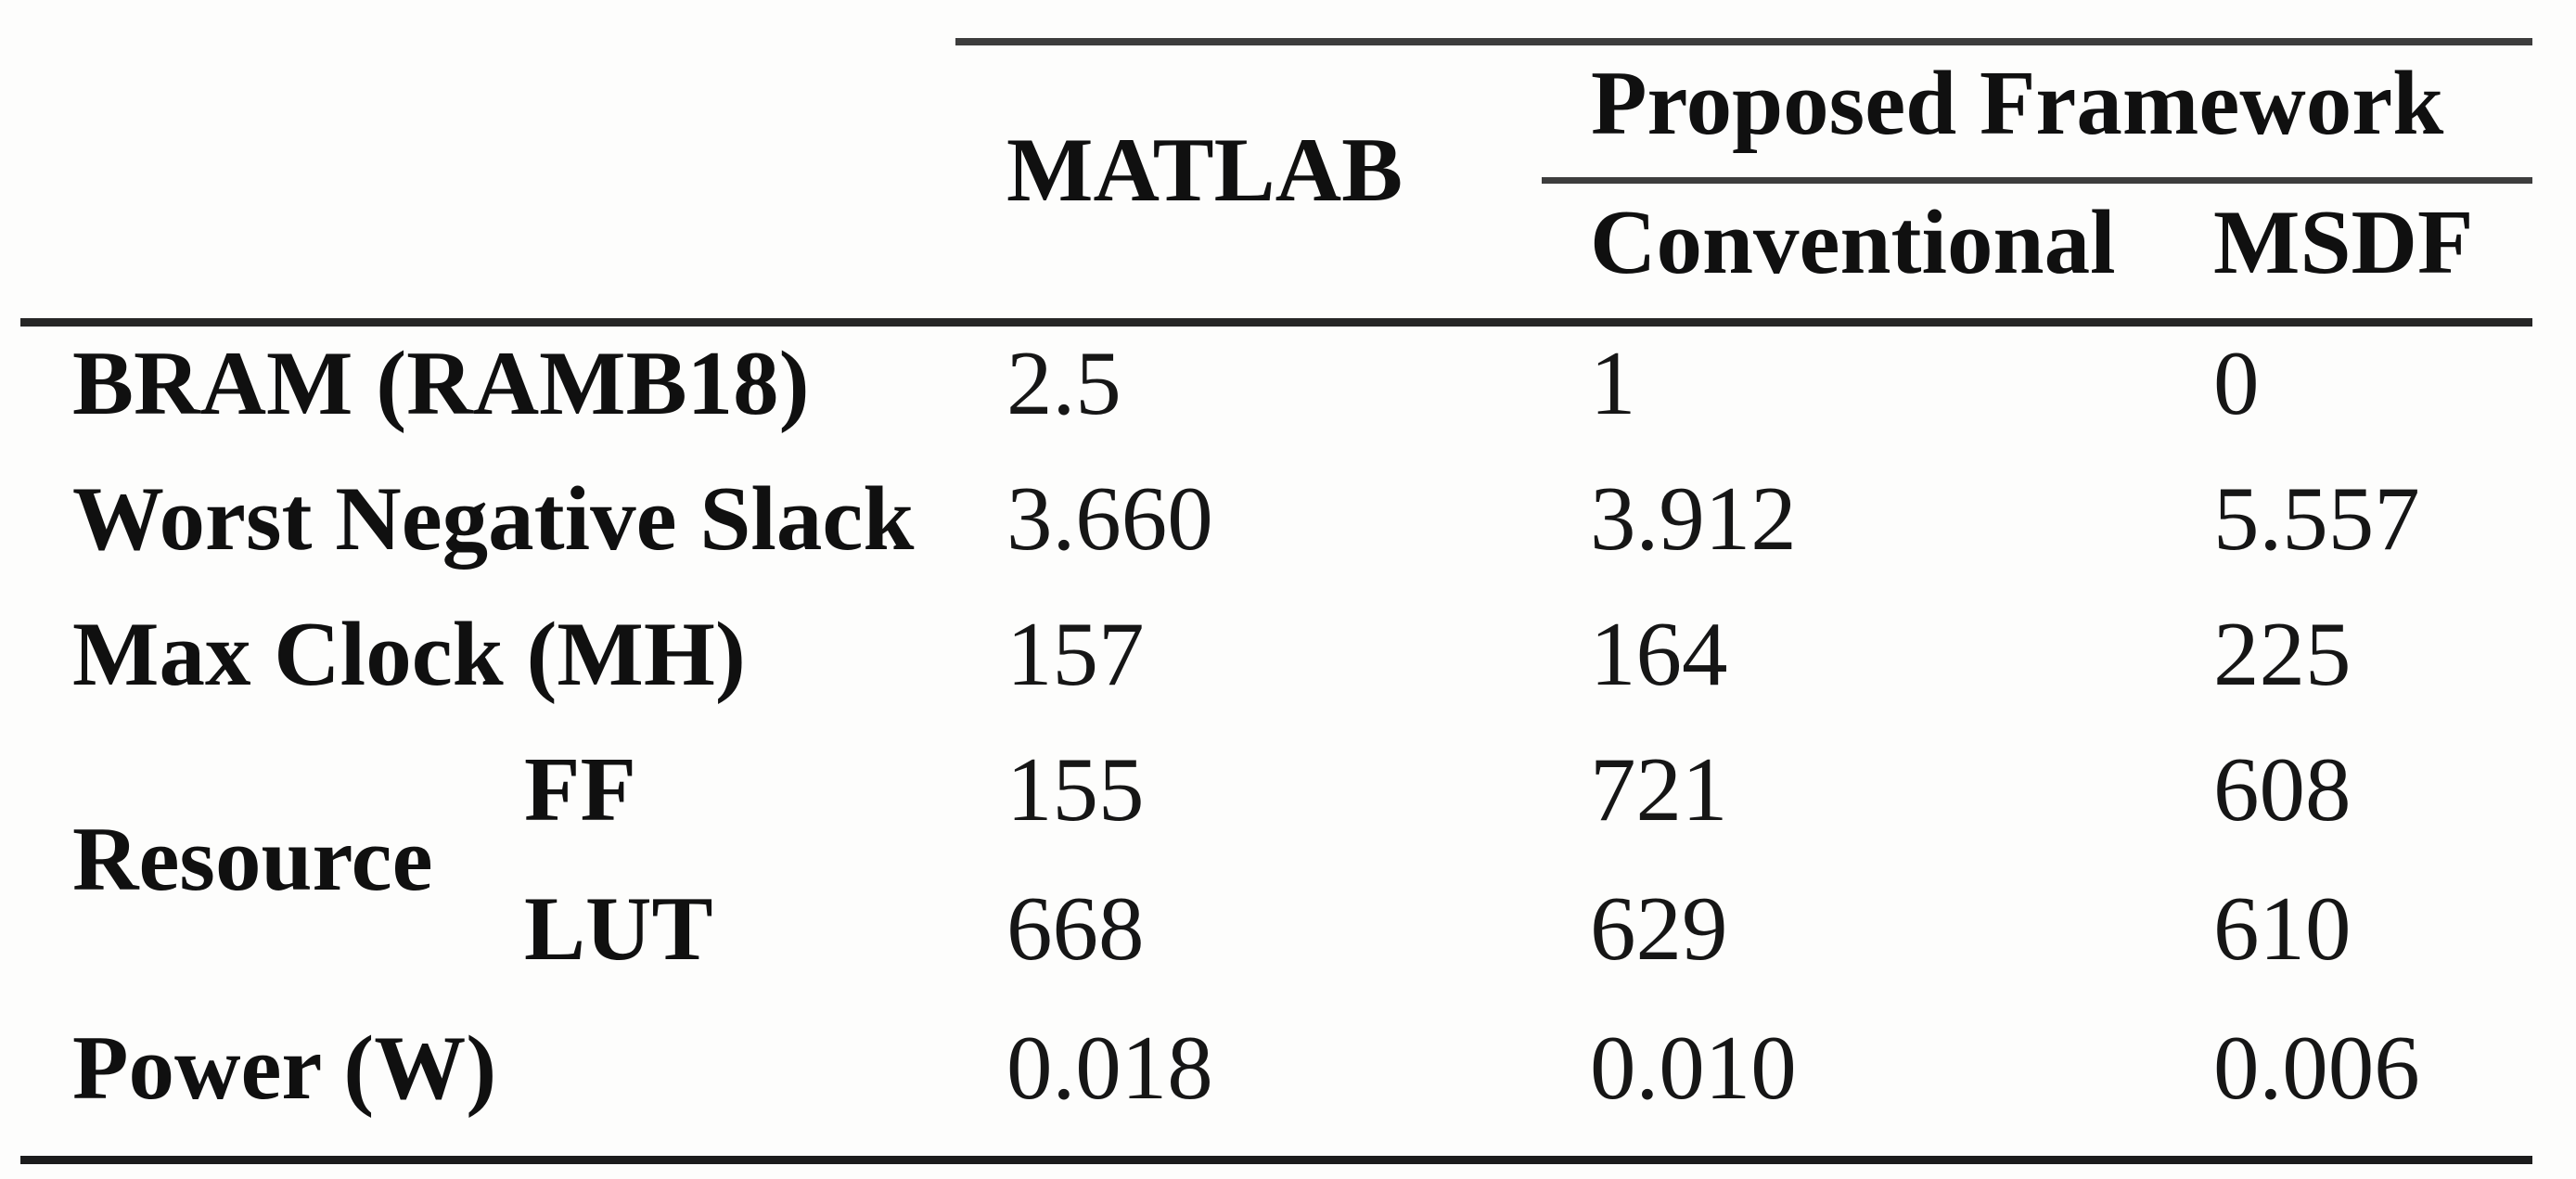 Image resolution: width=2576 pixels, height=1179 pixels. Describe the element at coordinates (284, 1068) in the screenshot. I see `row-label-power: Power (W)` at that location.